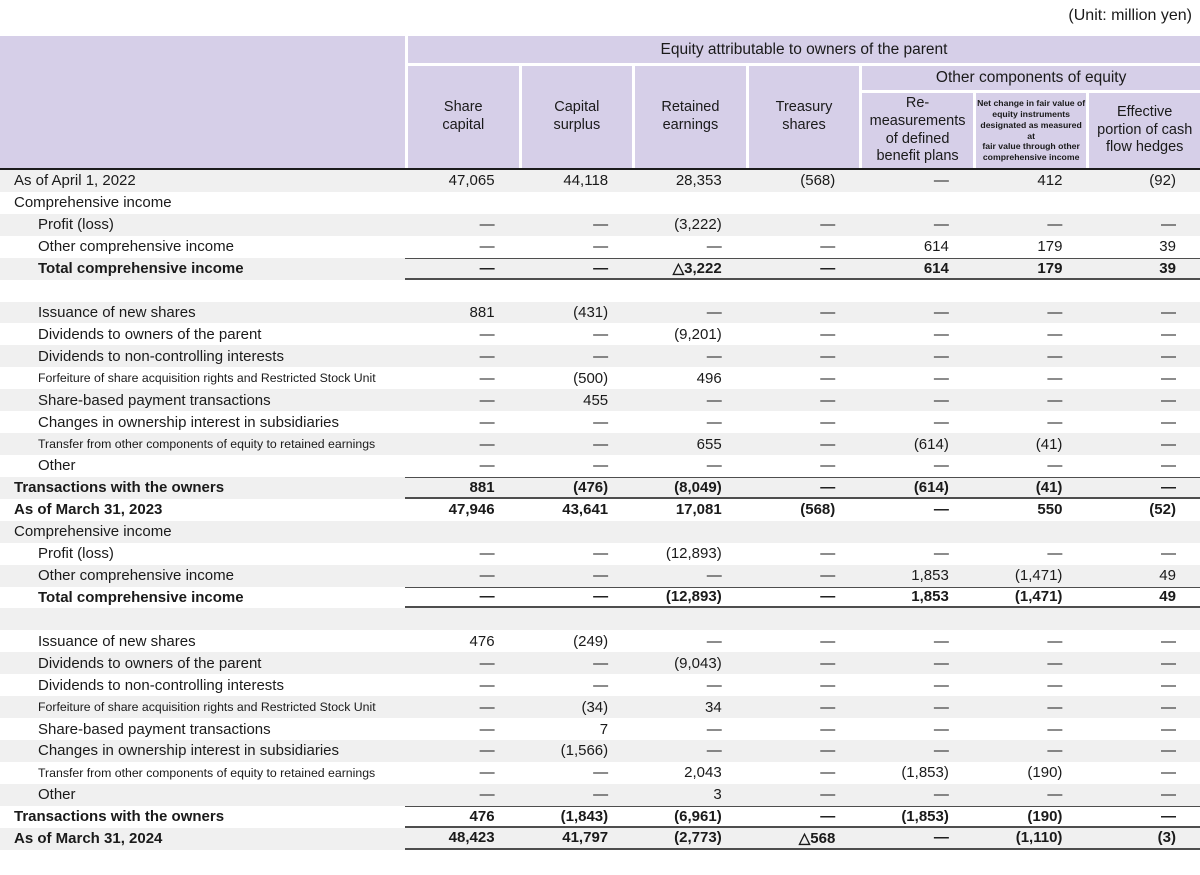  What do you see at coordinates (690, 116) in the screenshot?
I see `column-header-retained-earnings: Retained earnings` at bounding box center [690, 116].